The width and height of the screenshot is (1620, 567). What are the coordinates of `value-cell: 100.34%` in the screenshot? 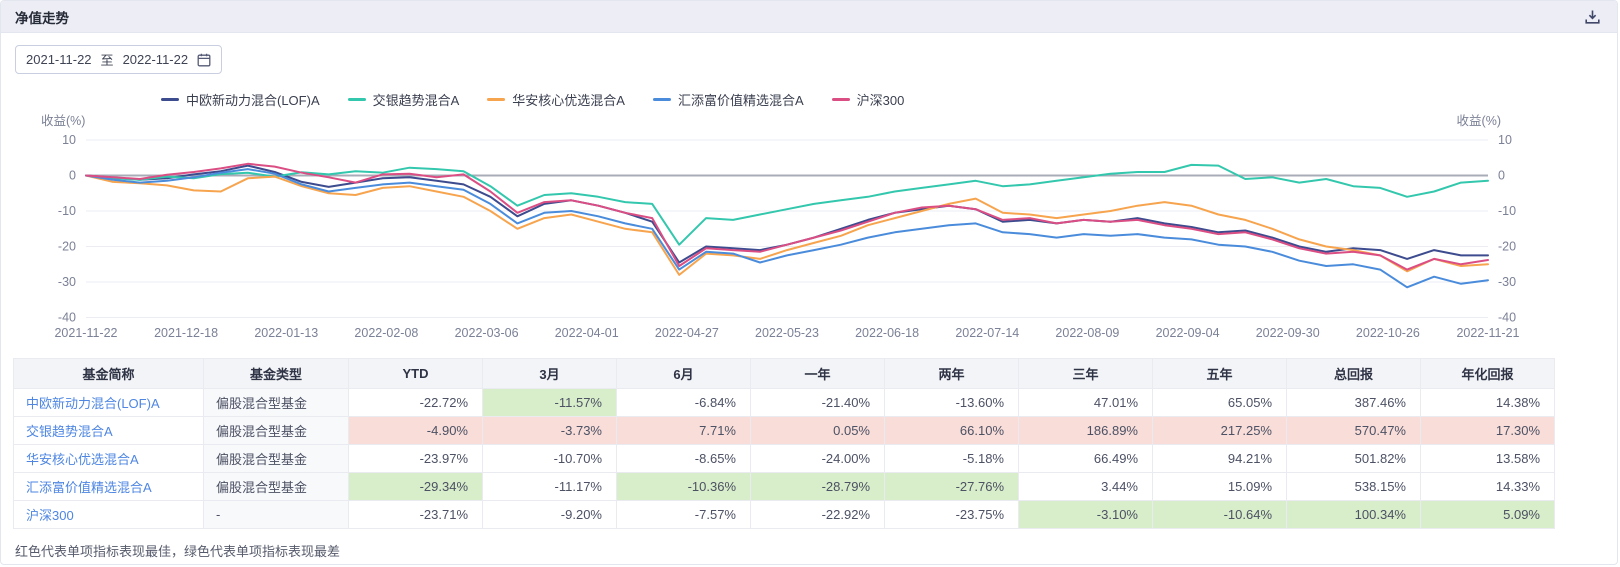 It's located at (1353, 514).